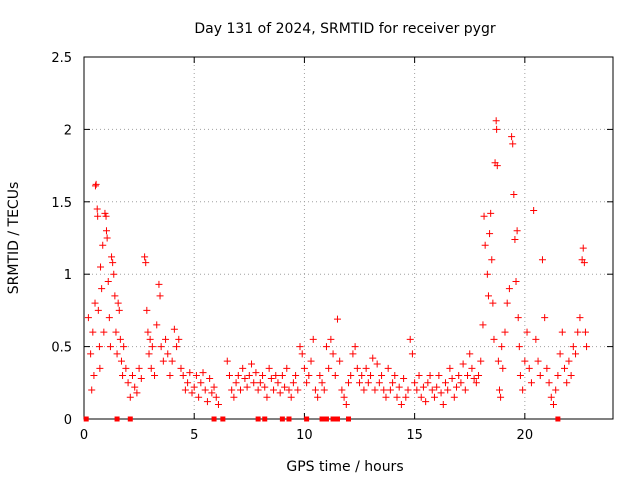  I want to click on x-tick-label: 10, so click(304, 435).